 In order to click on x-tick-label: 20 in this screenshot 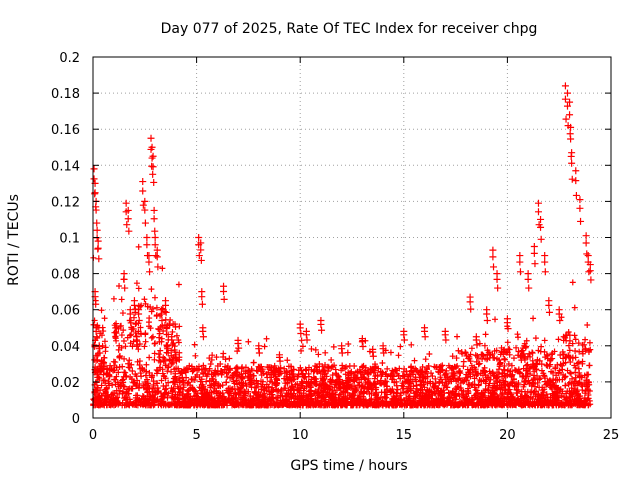, I will do `click(507, 435)`.